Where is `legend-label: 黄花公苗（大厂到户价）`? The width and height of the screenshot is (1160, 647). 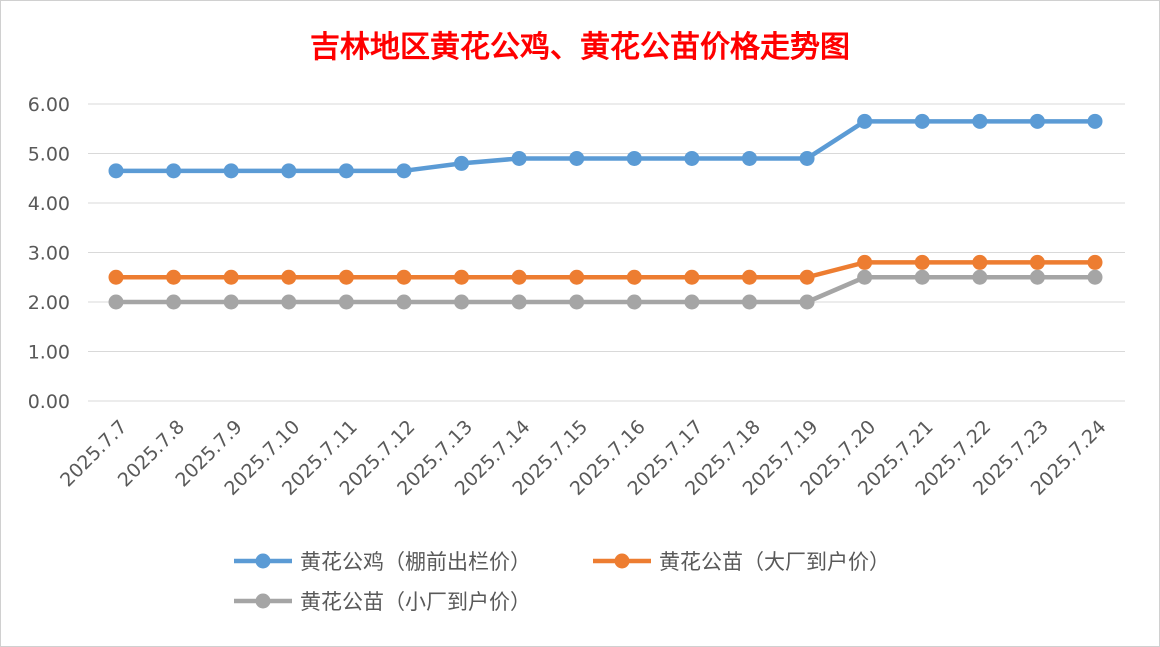
legend-label: 黄花公苗（大厂到户价） is located at coordinates (774, 562).